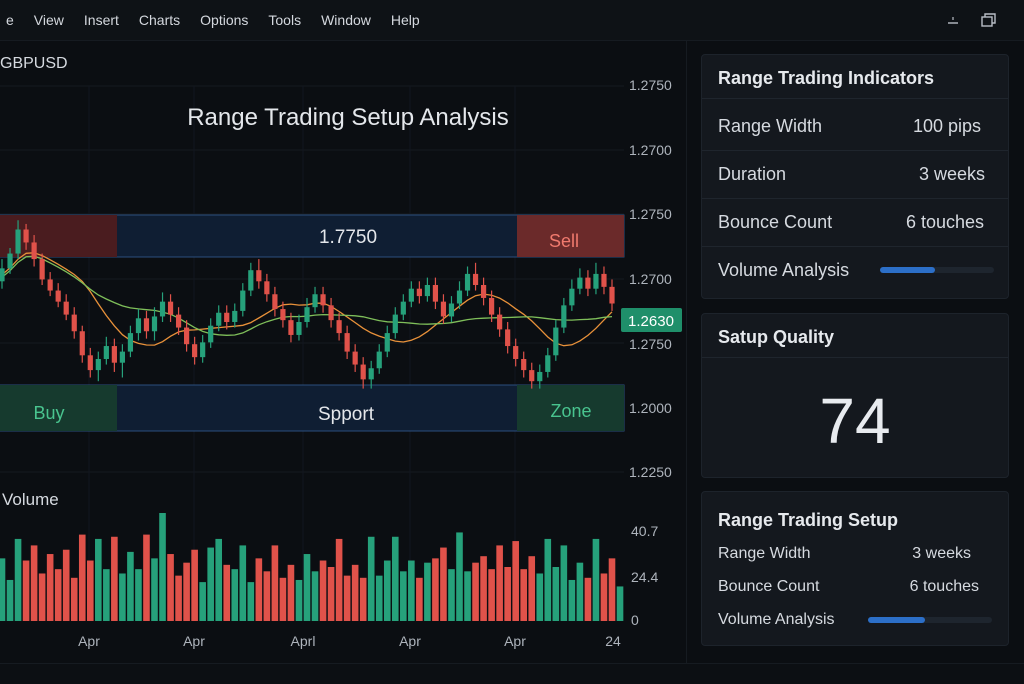 The height and width of the screenshot is (684, 1024). What do you see at coordinates (405, 20) in the screenshot?
I see `menu-help: Help` at bounding box center [405, 20].